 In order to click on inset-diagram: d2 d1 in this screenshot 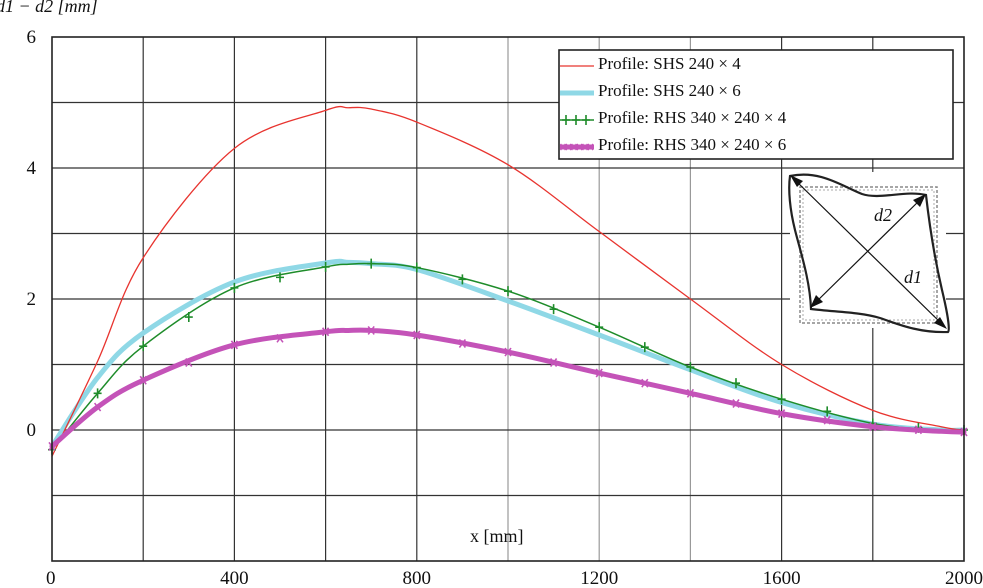, I will do `click(869, 253)`.